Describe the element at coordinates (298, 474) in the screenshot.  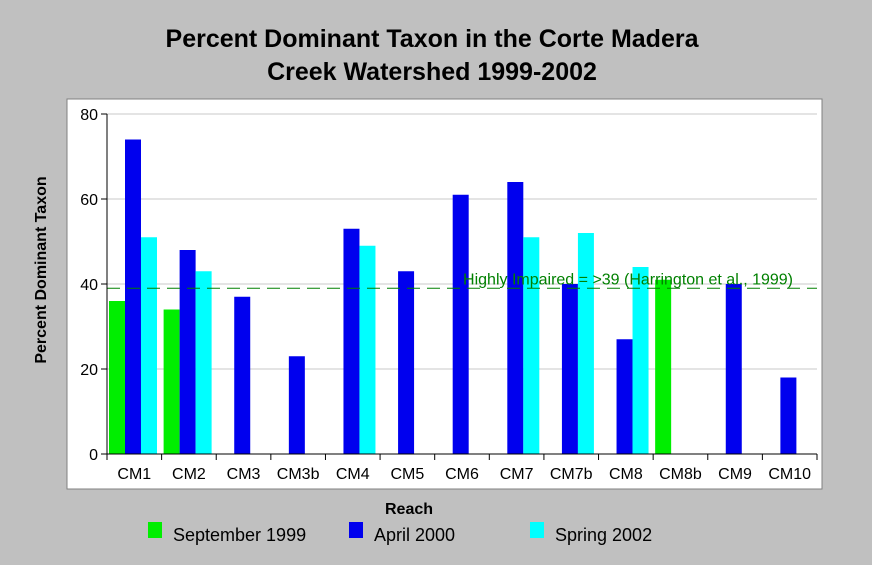
I see `x-tick-label-CM3b: CM3b` at that location.